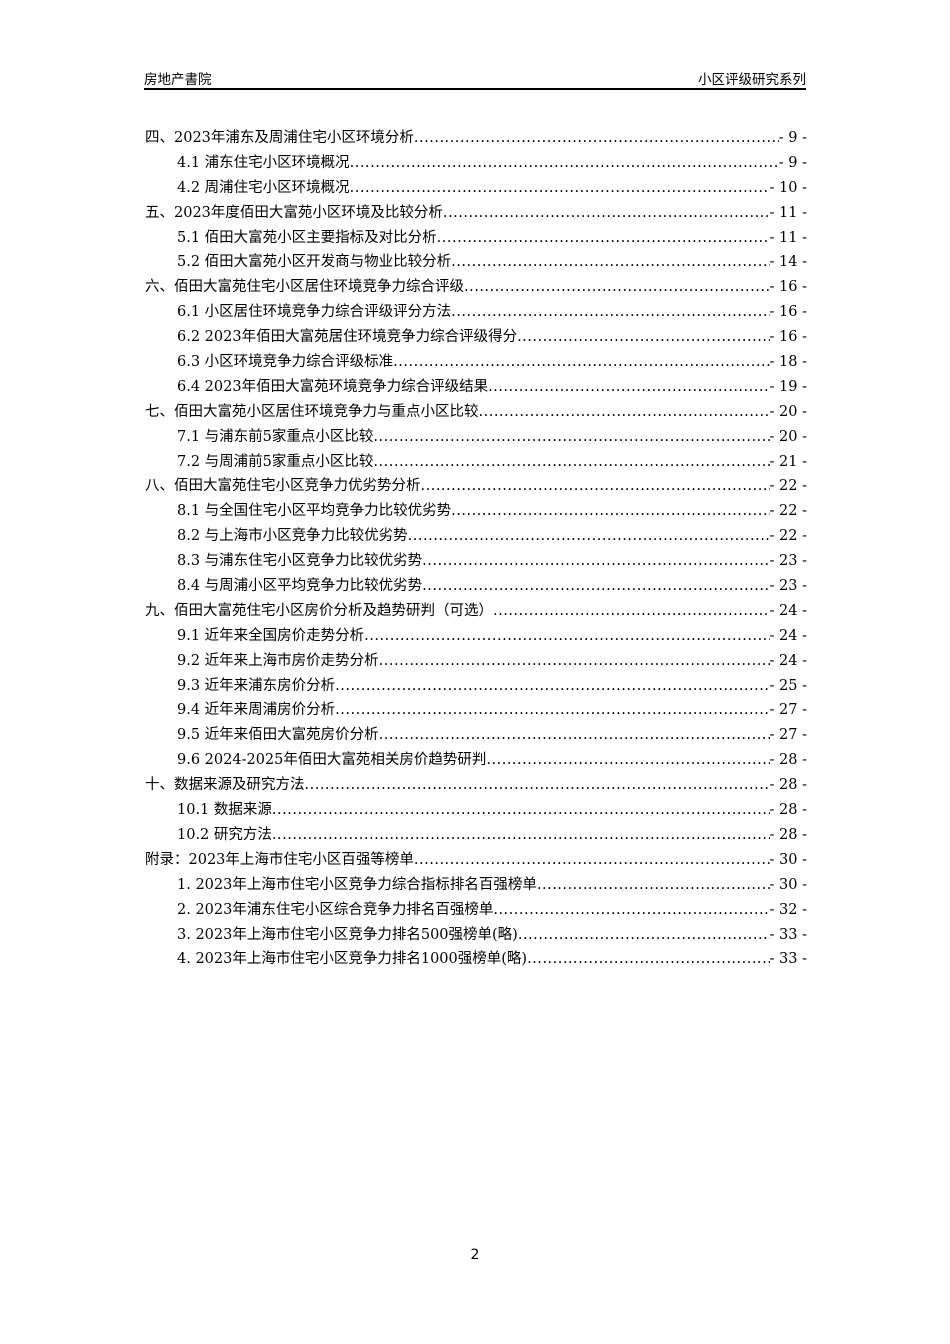 This screenshot has height=1344, width=950. I want to click on toc-entry: 七、佰田大富苑小区居住环境竞争力与重点小区比较 - 20 -, so click(476, 413).